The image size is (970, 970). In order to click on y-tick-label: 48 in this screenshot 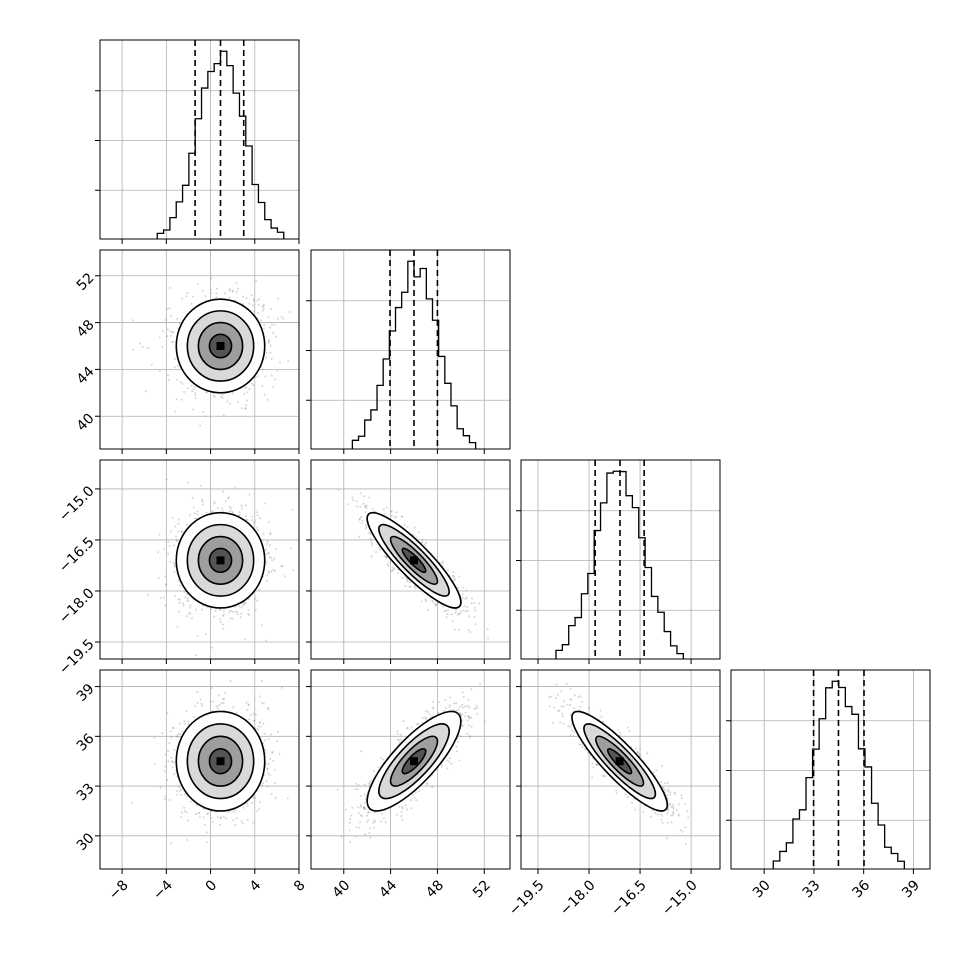, I will do `click(86, 329)`.